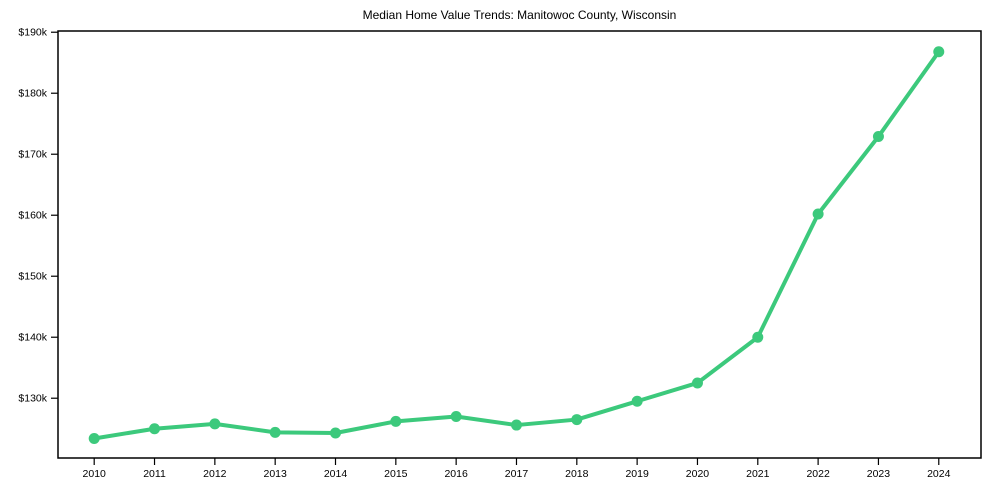 The image size is (989, 490). Describe the element at coordinates (456, 474) in the screenshot. I see `x-axis-tick-label: 2016` at that location.